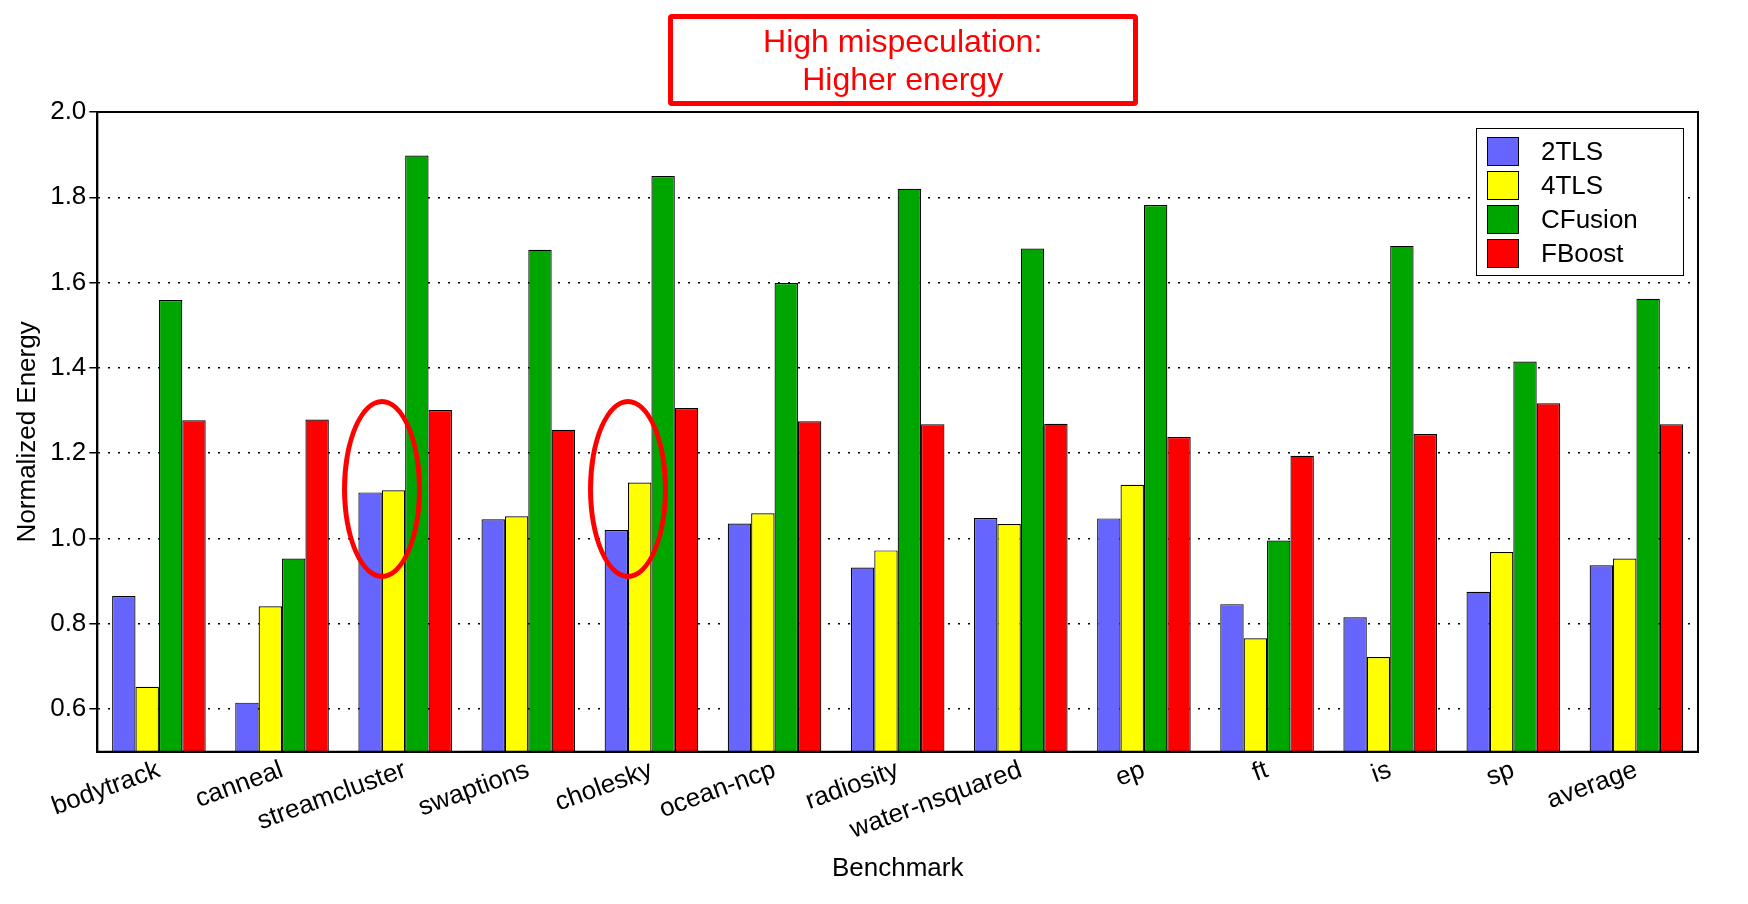 This screenshot has width=1748, height=904. Describe the element at coordinates (1260, 770) in the screenshot. I see `x-tick-label: ft` at that location.